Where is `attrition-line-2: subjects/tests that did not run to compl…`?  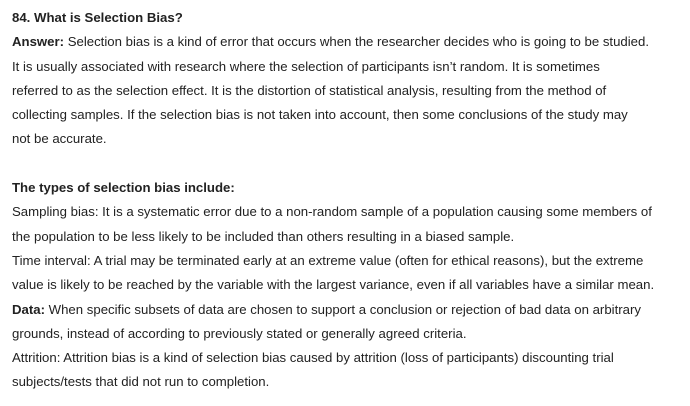
attrition-line-2: subjects/tests that did not run to compl… is located at coordinates (141, 382).